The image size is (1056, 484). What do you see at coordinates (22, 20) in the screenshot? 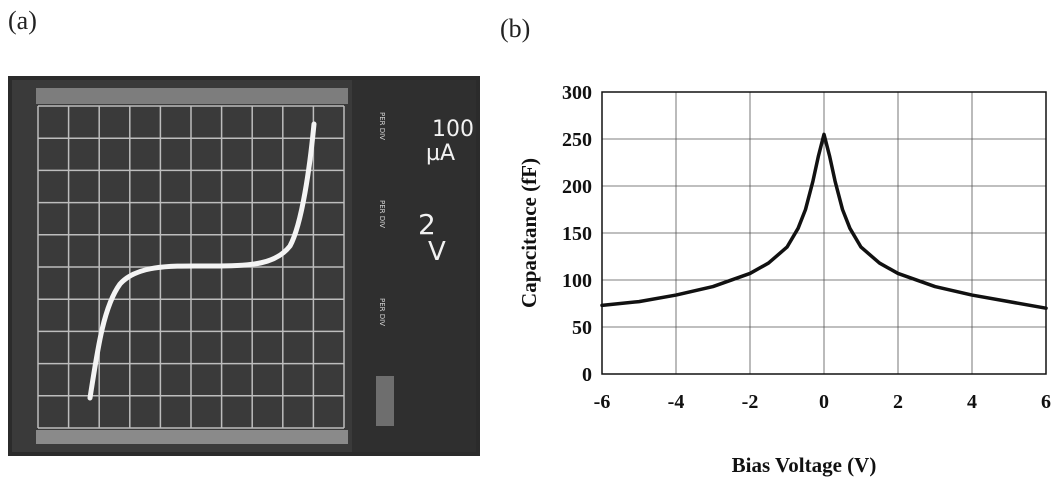
I see `panel-a-label: (a)` at bounding box center [22, 20].